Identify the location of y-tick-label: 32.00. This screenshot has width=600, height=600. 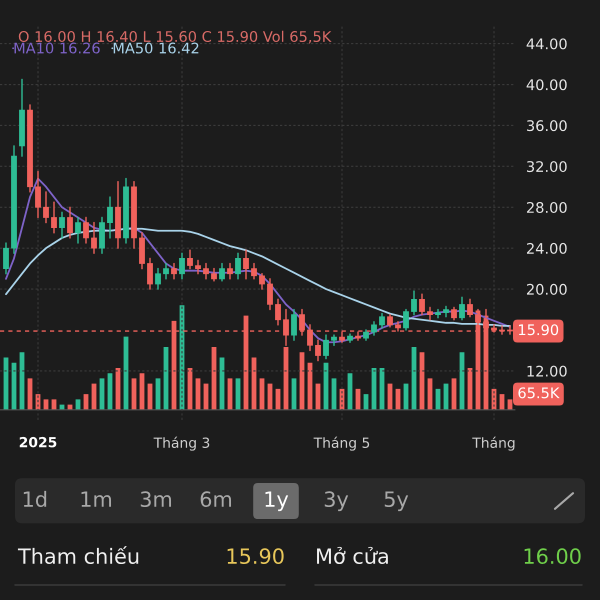
(547, 166).